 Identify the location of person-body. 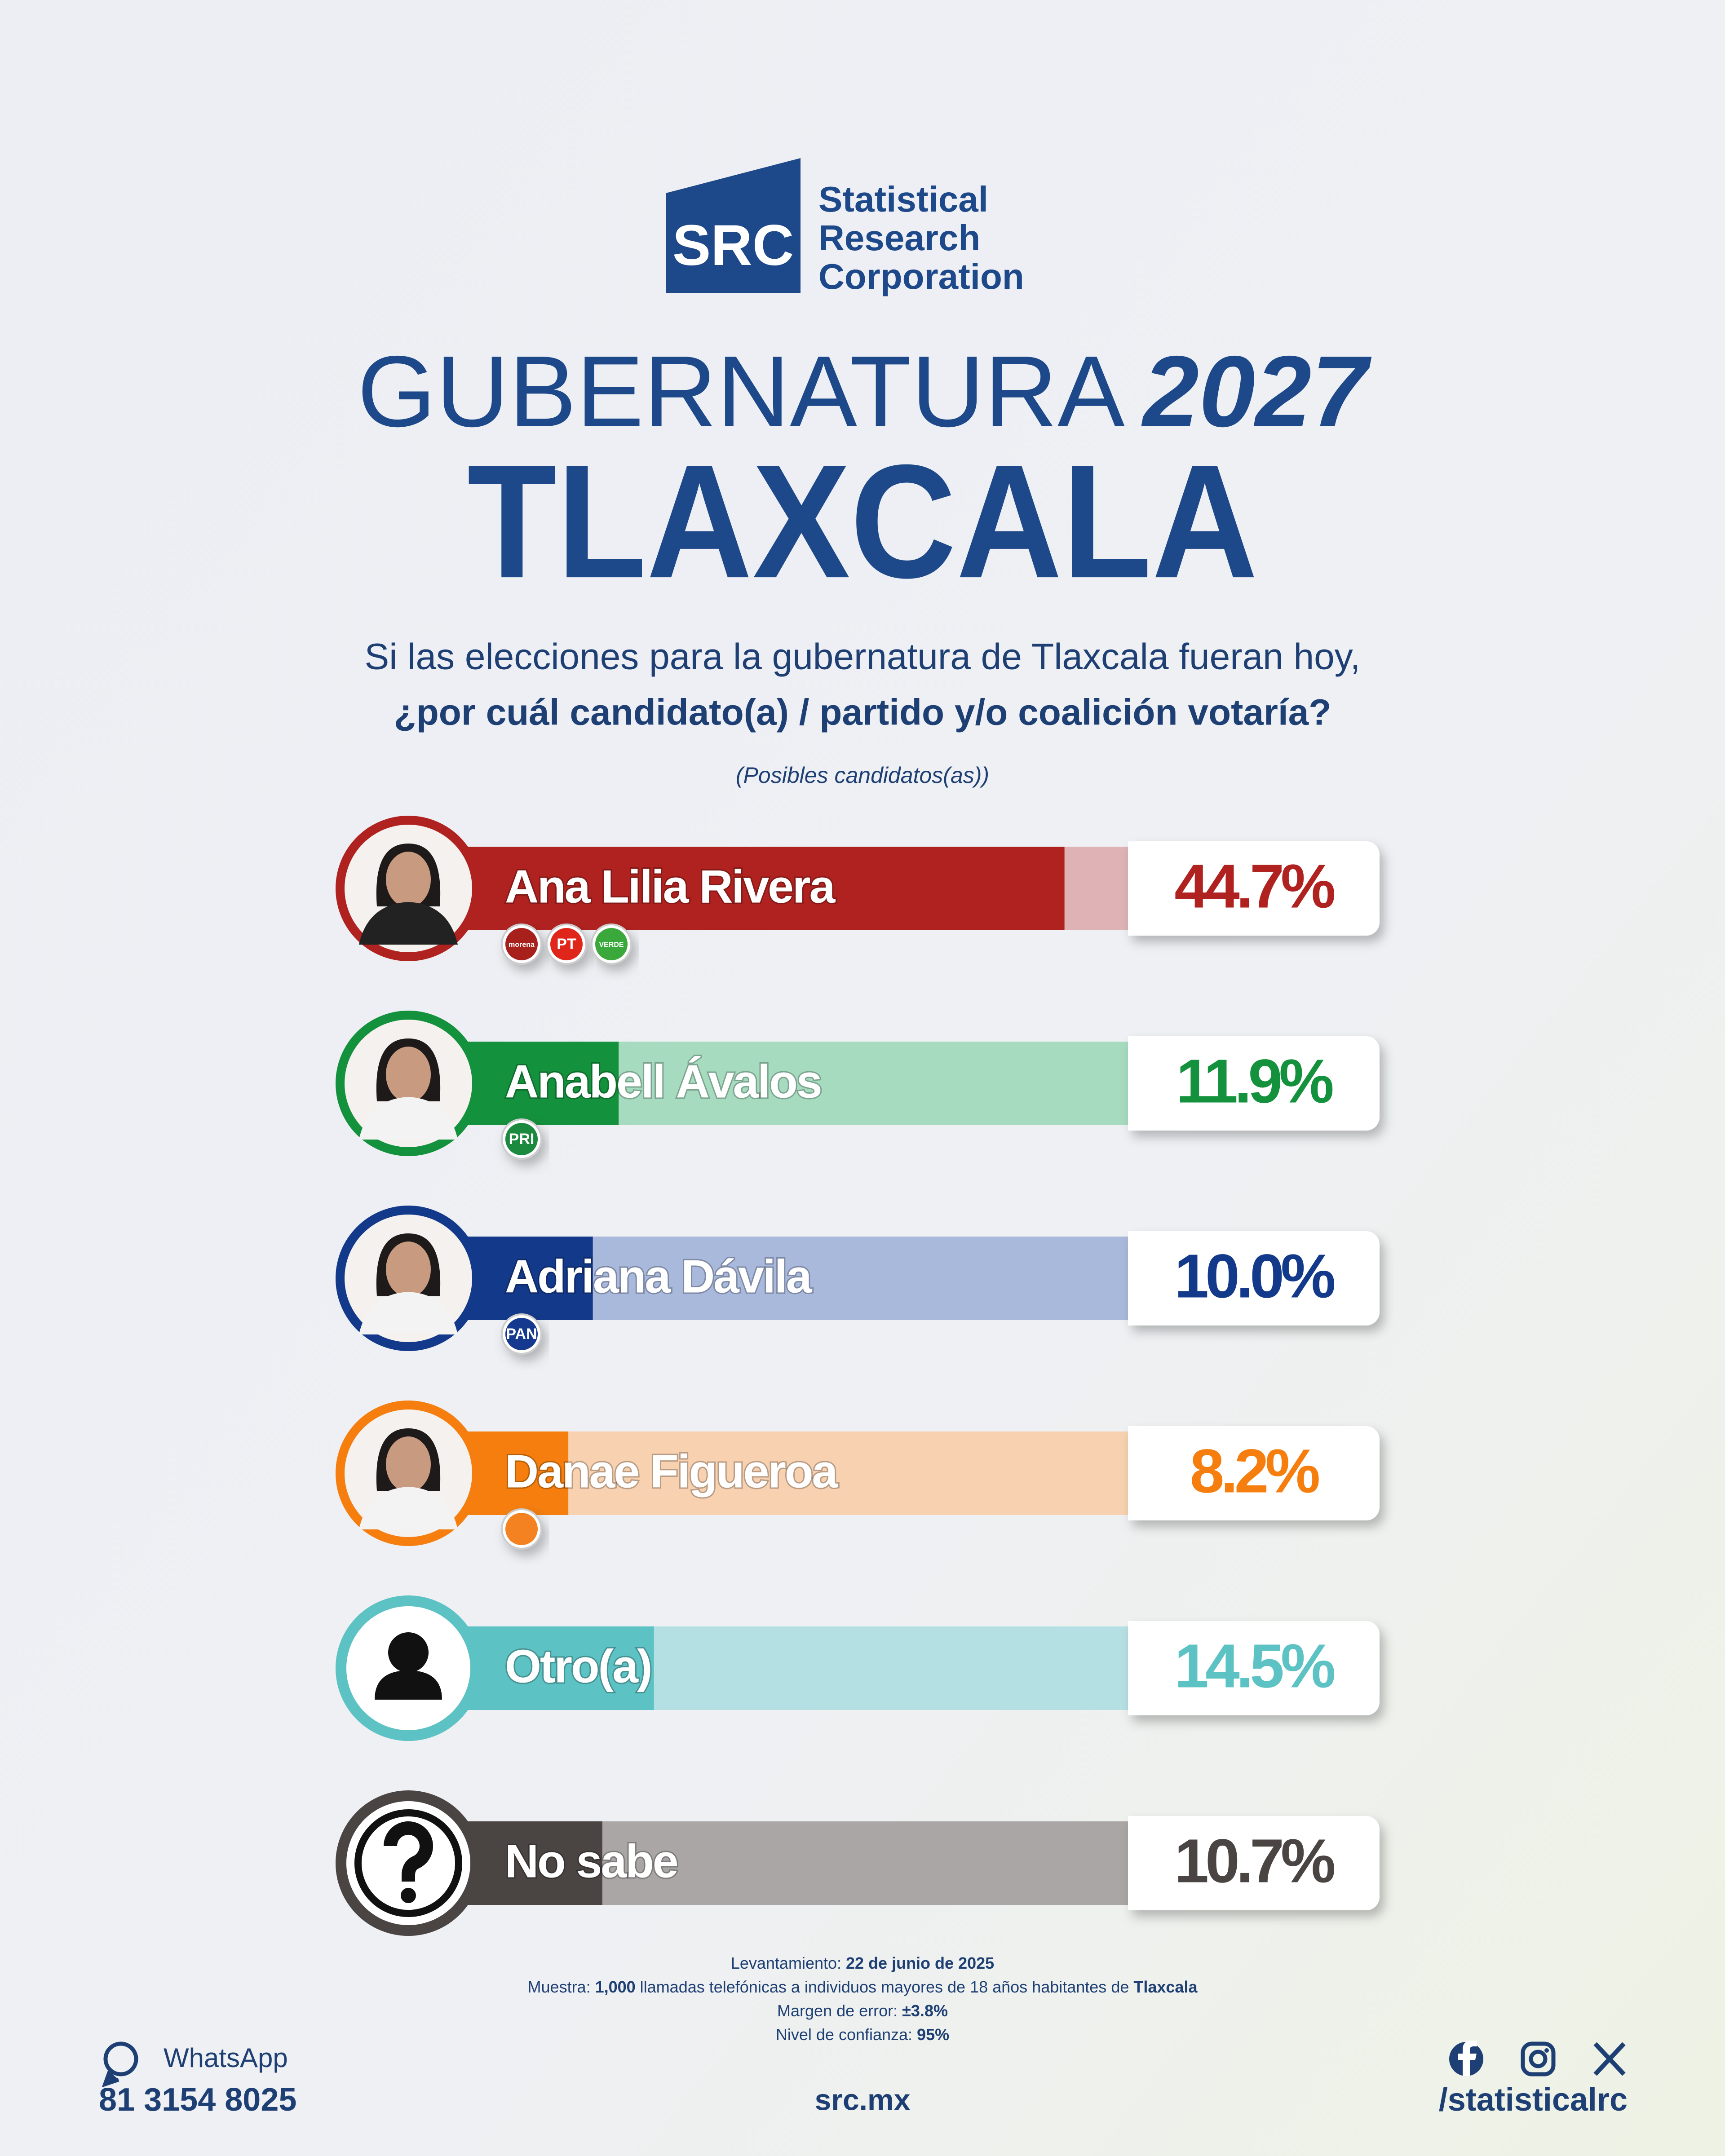
(408, 1685).